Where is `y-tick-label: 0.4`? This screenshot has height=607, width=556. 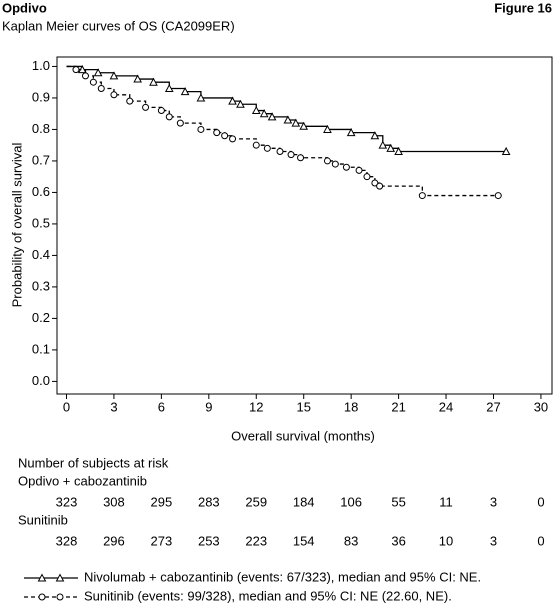
y-tick-label: 0.4 is located at coordinates (41, 254).